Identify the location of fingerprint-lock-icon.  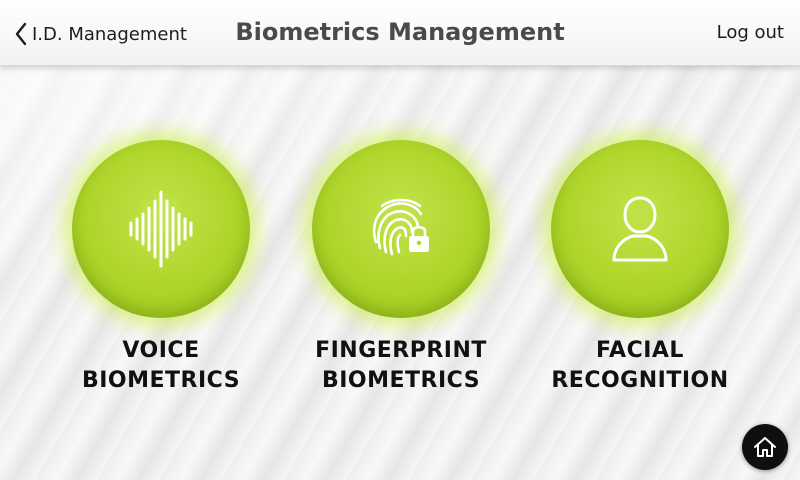
(400, 227).